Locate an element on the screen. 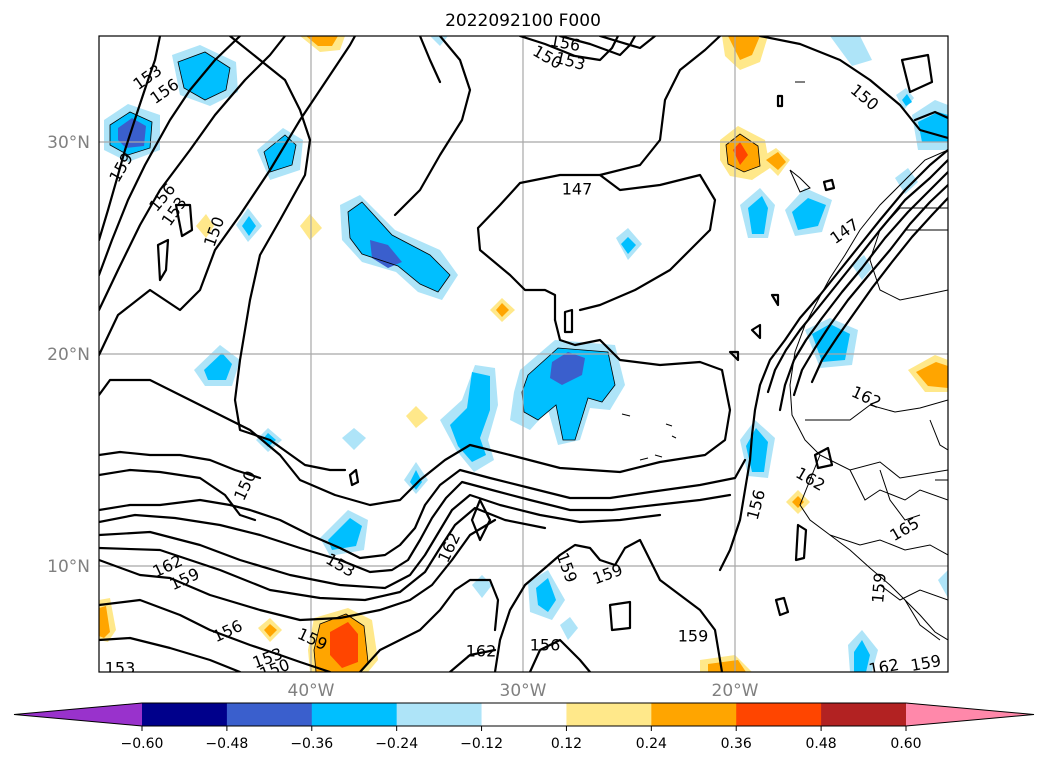 The height and width of the screenshot is (765, 1047). lon-label-40w: 40°W is located at coordinates (311, 691).